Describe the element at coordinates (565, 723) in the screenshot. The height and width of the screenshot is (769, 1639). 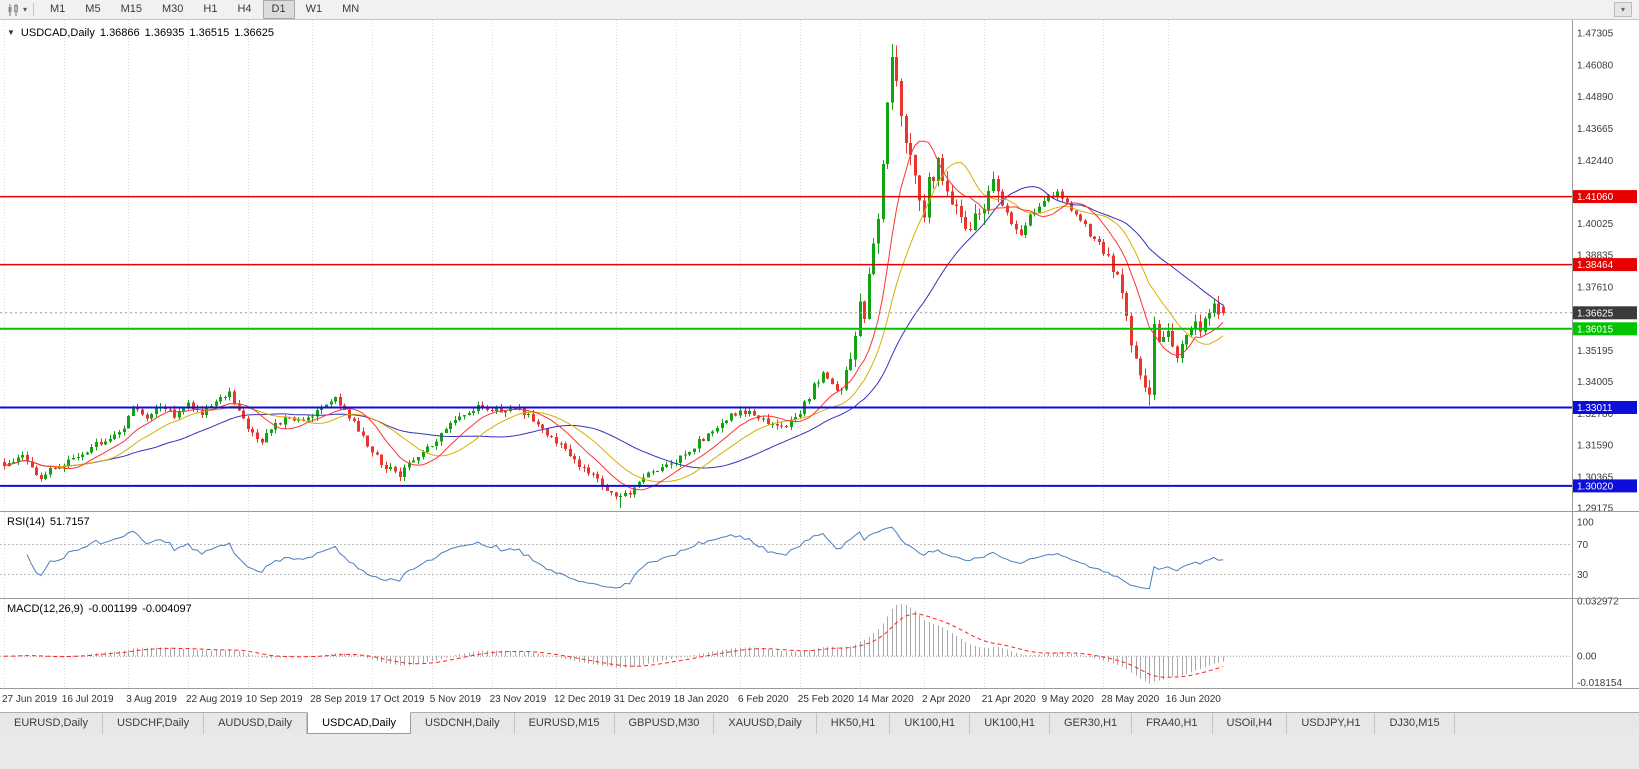
I see `chart-tab-eurusd-m15: EURUSD,M15` at that location.